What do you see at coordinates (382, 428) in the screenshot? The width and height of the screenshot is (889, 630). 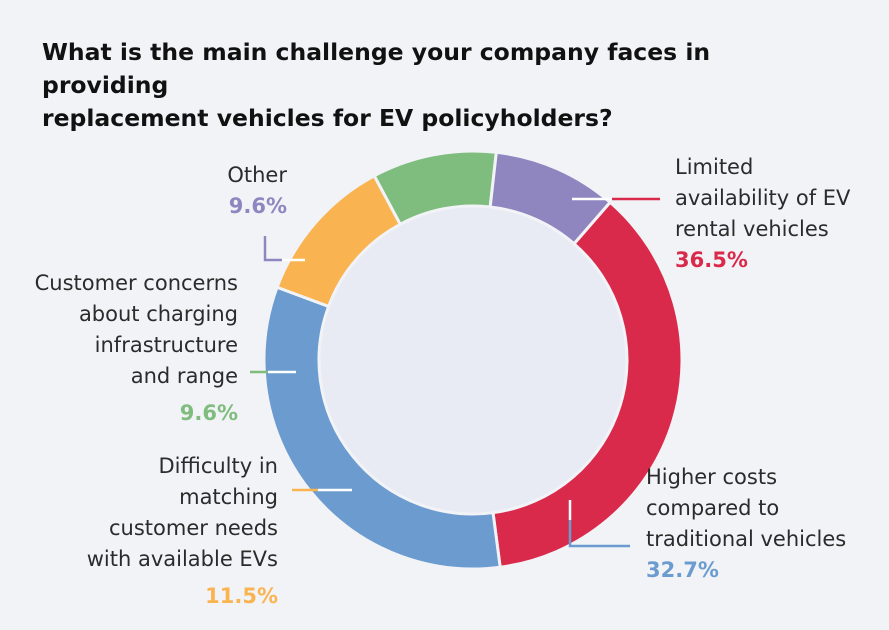 I see `slice-higher-costs` at bounding box center [382, 428].